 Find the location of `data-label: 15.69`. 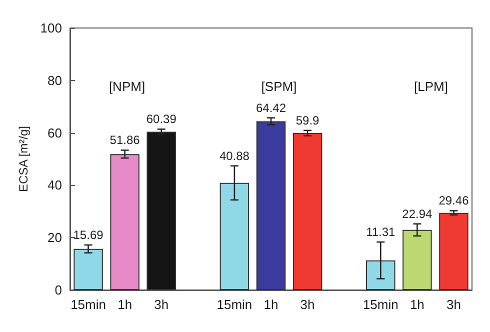

data-label: 15.69 is located at coordinates (88, 235).